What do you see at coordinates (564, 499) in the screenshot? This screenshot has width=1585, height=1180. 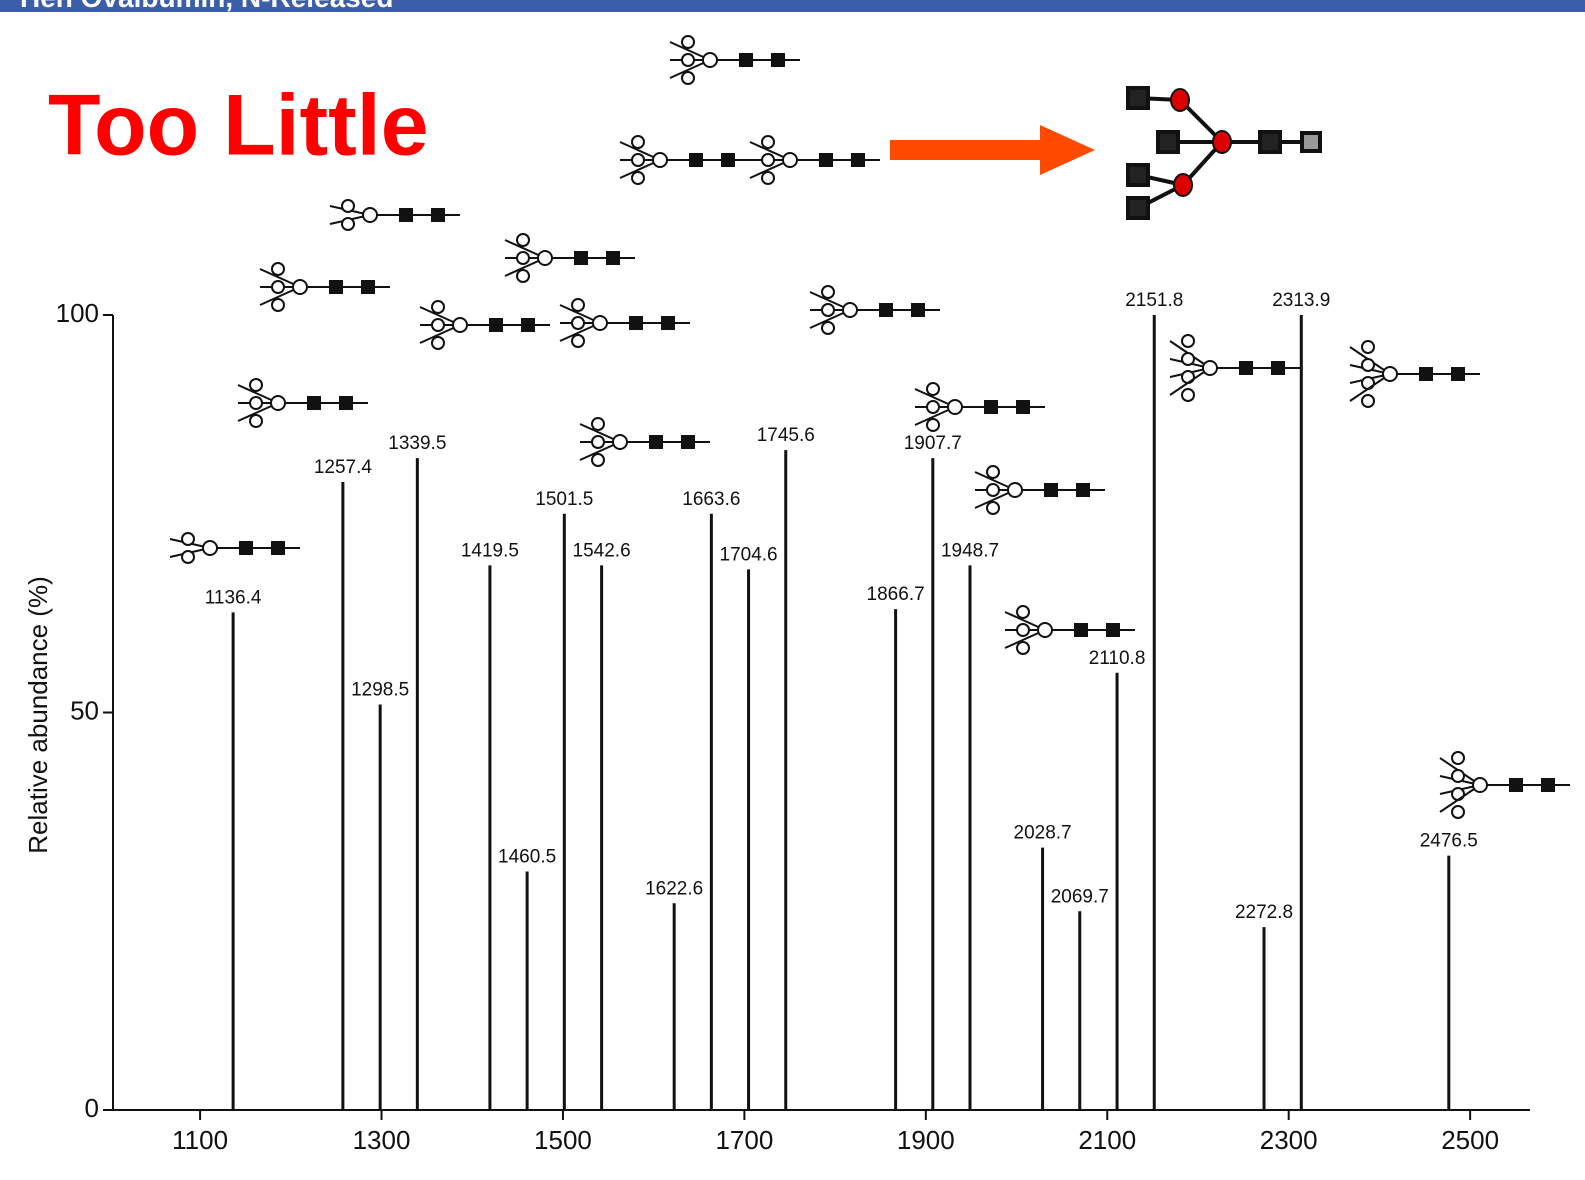 I see `peak-label: 1501.5` at bounding box center [564, 499].